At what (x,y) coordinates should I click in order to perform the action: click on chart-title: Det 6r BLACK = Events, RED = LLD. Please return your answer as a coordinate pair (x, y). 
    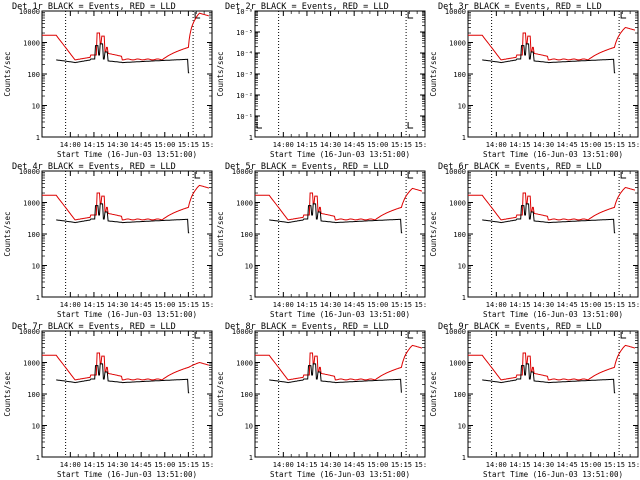
    Looking at the image, I should click on (520, 167).